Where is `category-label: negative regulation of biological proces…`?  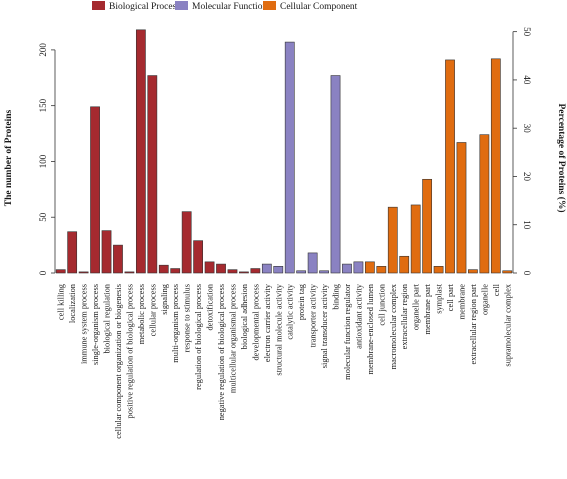 category-label: negative regulation of biological proces… is located at coordinates (221, 352).